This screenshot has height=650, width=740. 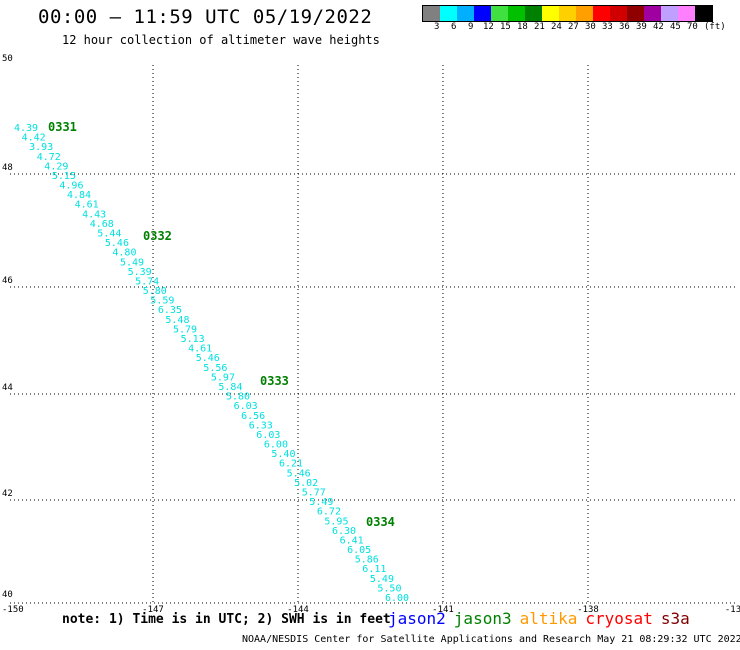 I want to click on wave-height-label: 6.11, so click(x=374, y=569).